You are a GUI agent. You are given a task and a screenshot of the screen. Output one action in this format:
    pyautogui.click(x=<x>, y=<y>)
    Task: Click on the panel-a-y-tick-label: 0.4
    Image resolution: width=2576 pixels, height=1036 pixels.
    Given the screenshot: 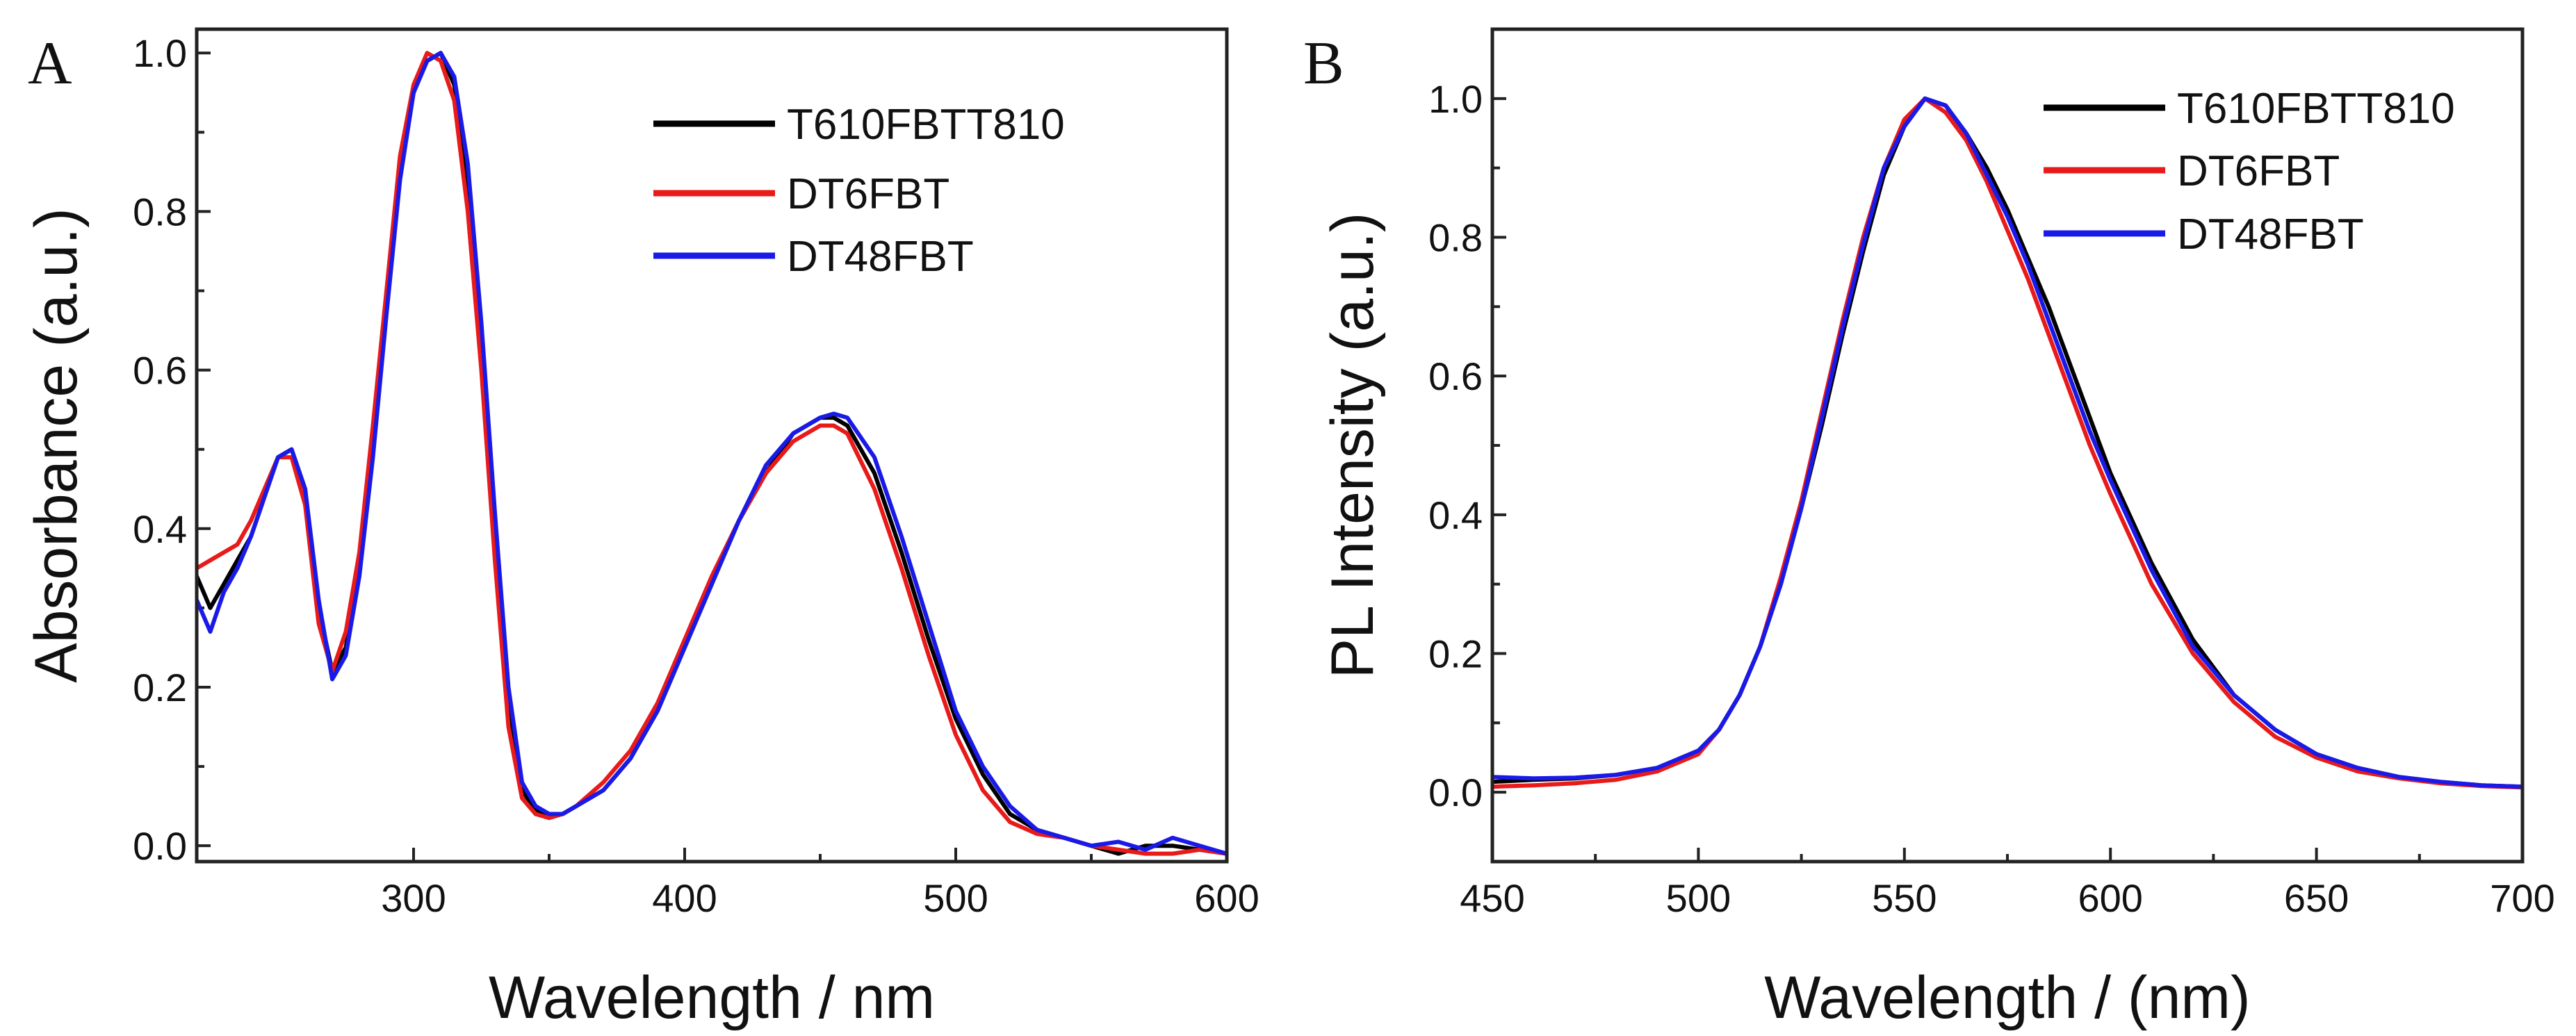 What is the action you would take?
    pyautogui.click(x=160, y=529)
    